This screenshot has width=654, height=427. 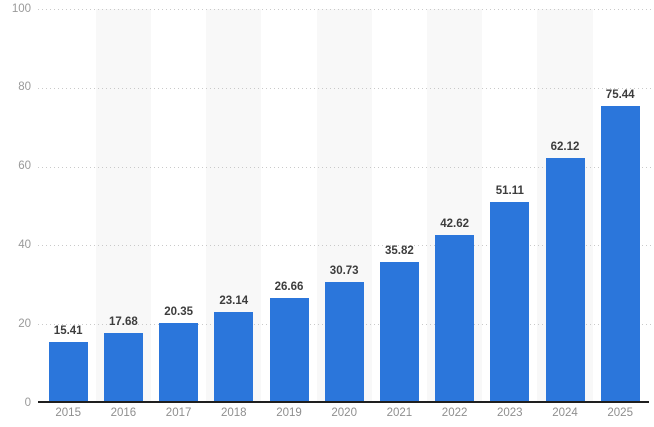 What do you see at coordinates (509, 190) in the screenshot?
I see `bar-value-label: 51.11` at bounding box center [509, 190].